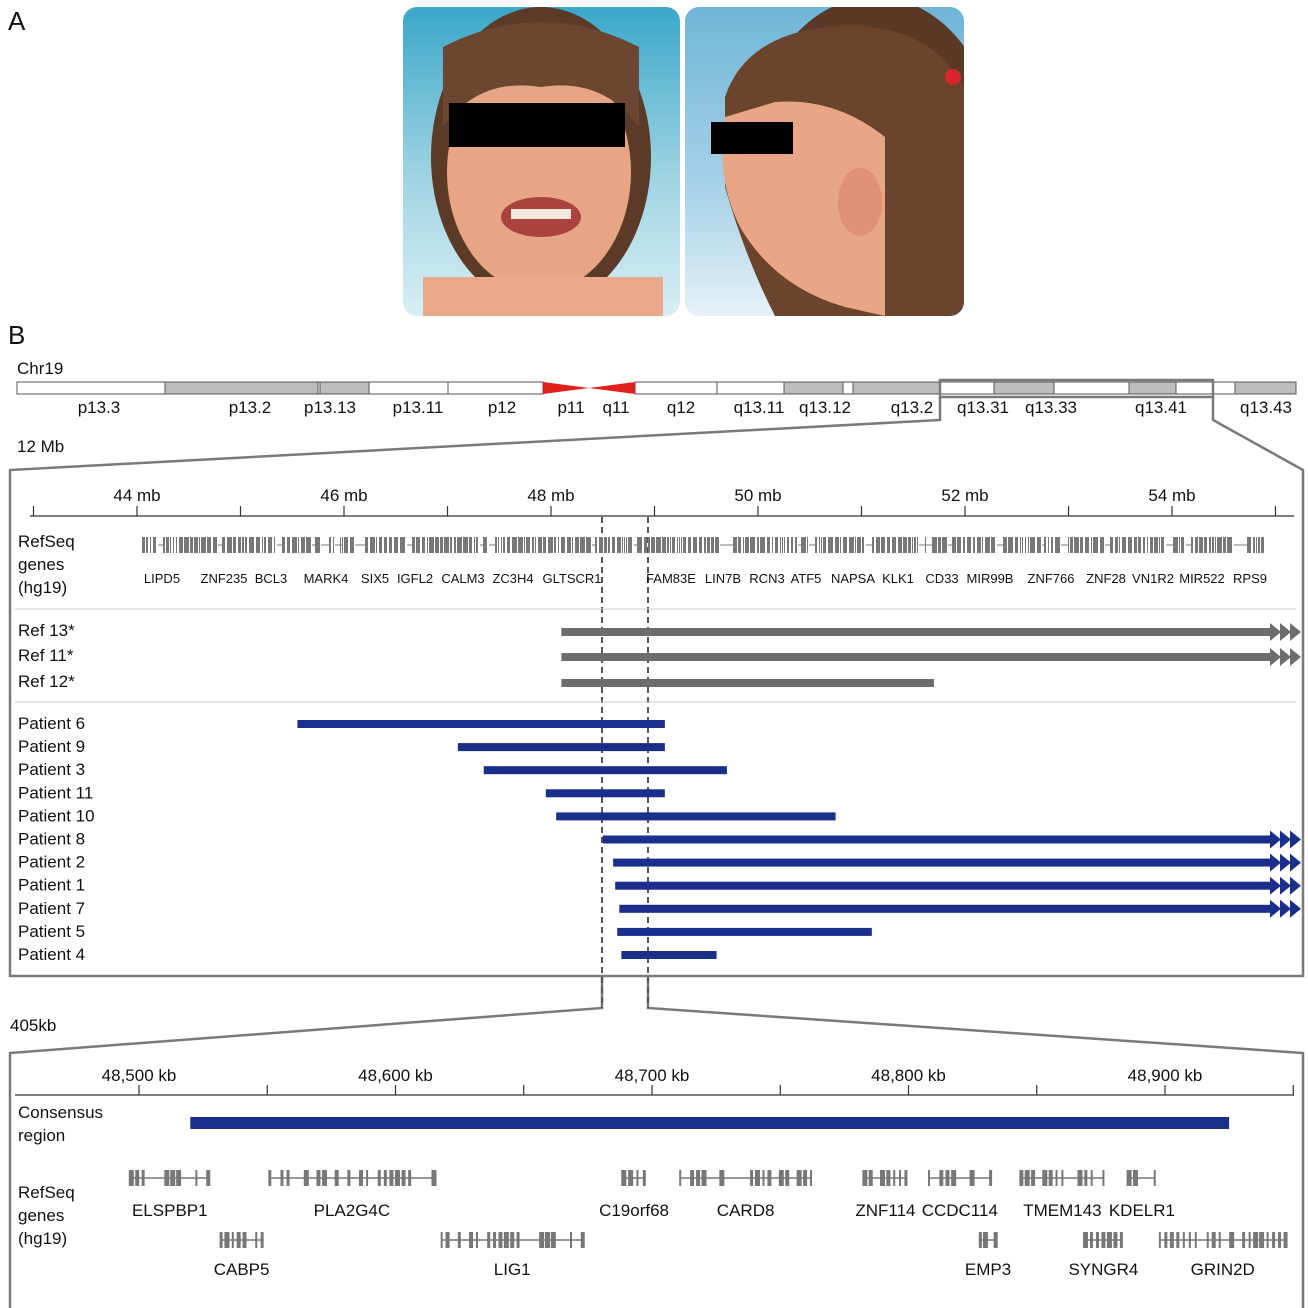 This screenshot has height=1308, width=1308. I want to click on zoom1-tick-label: 48 mb, so click(550, 495).